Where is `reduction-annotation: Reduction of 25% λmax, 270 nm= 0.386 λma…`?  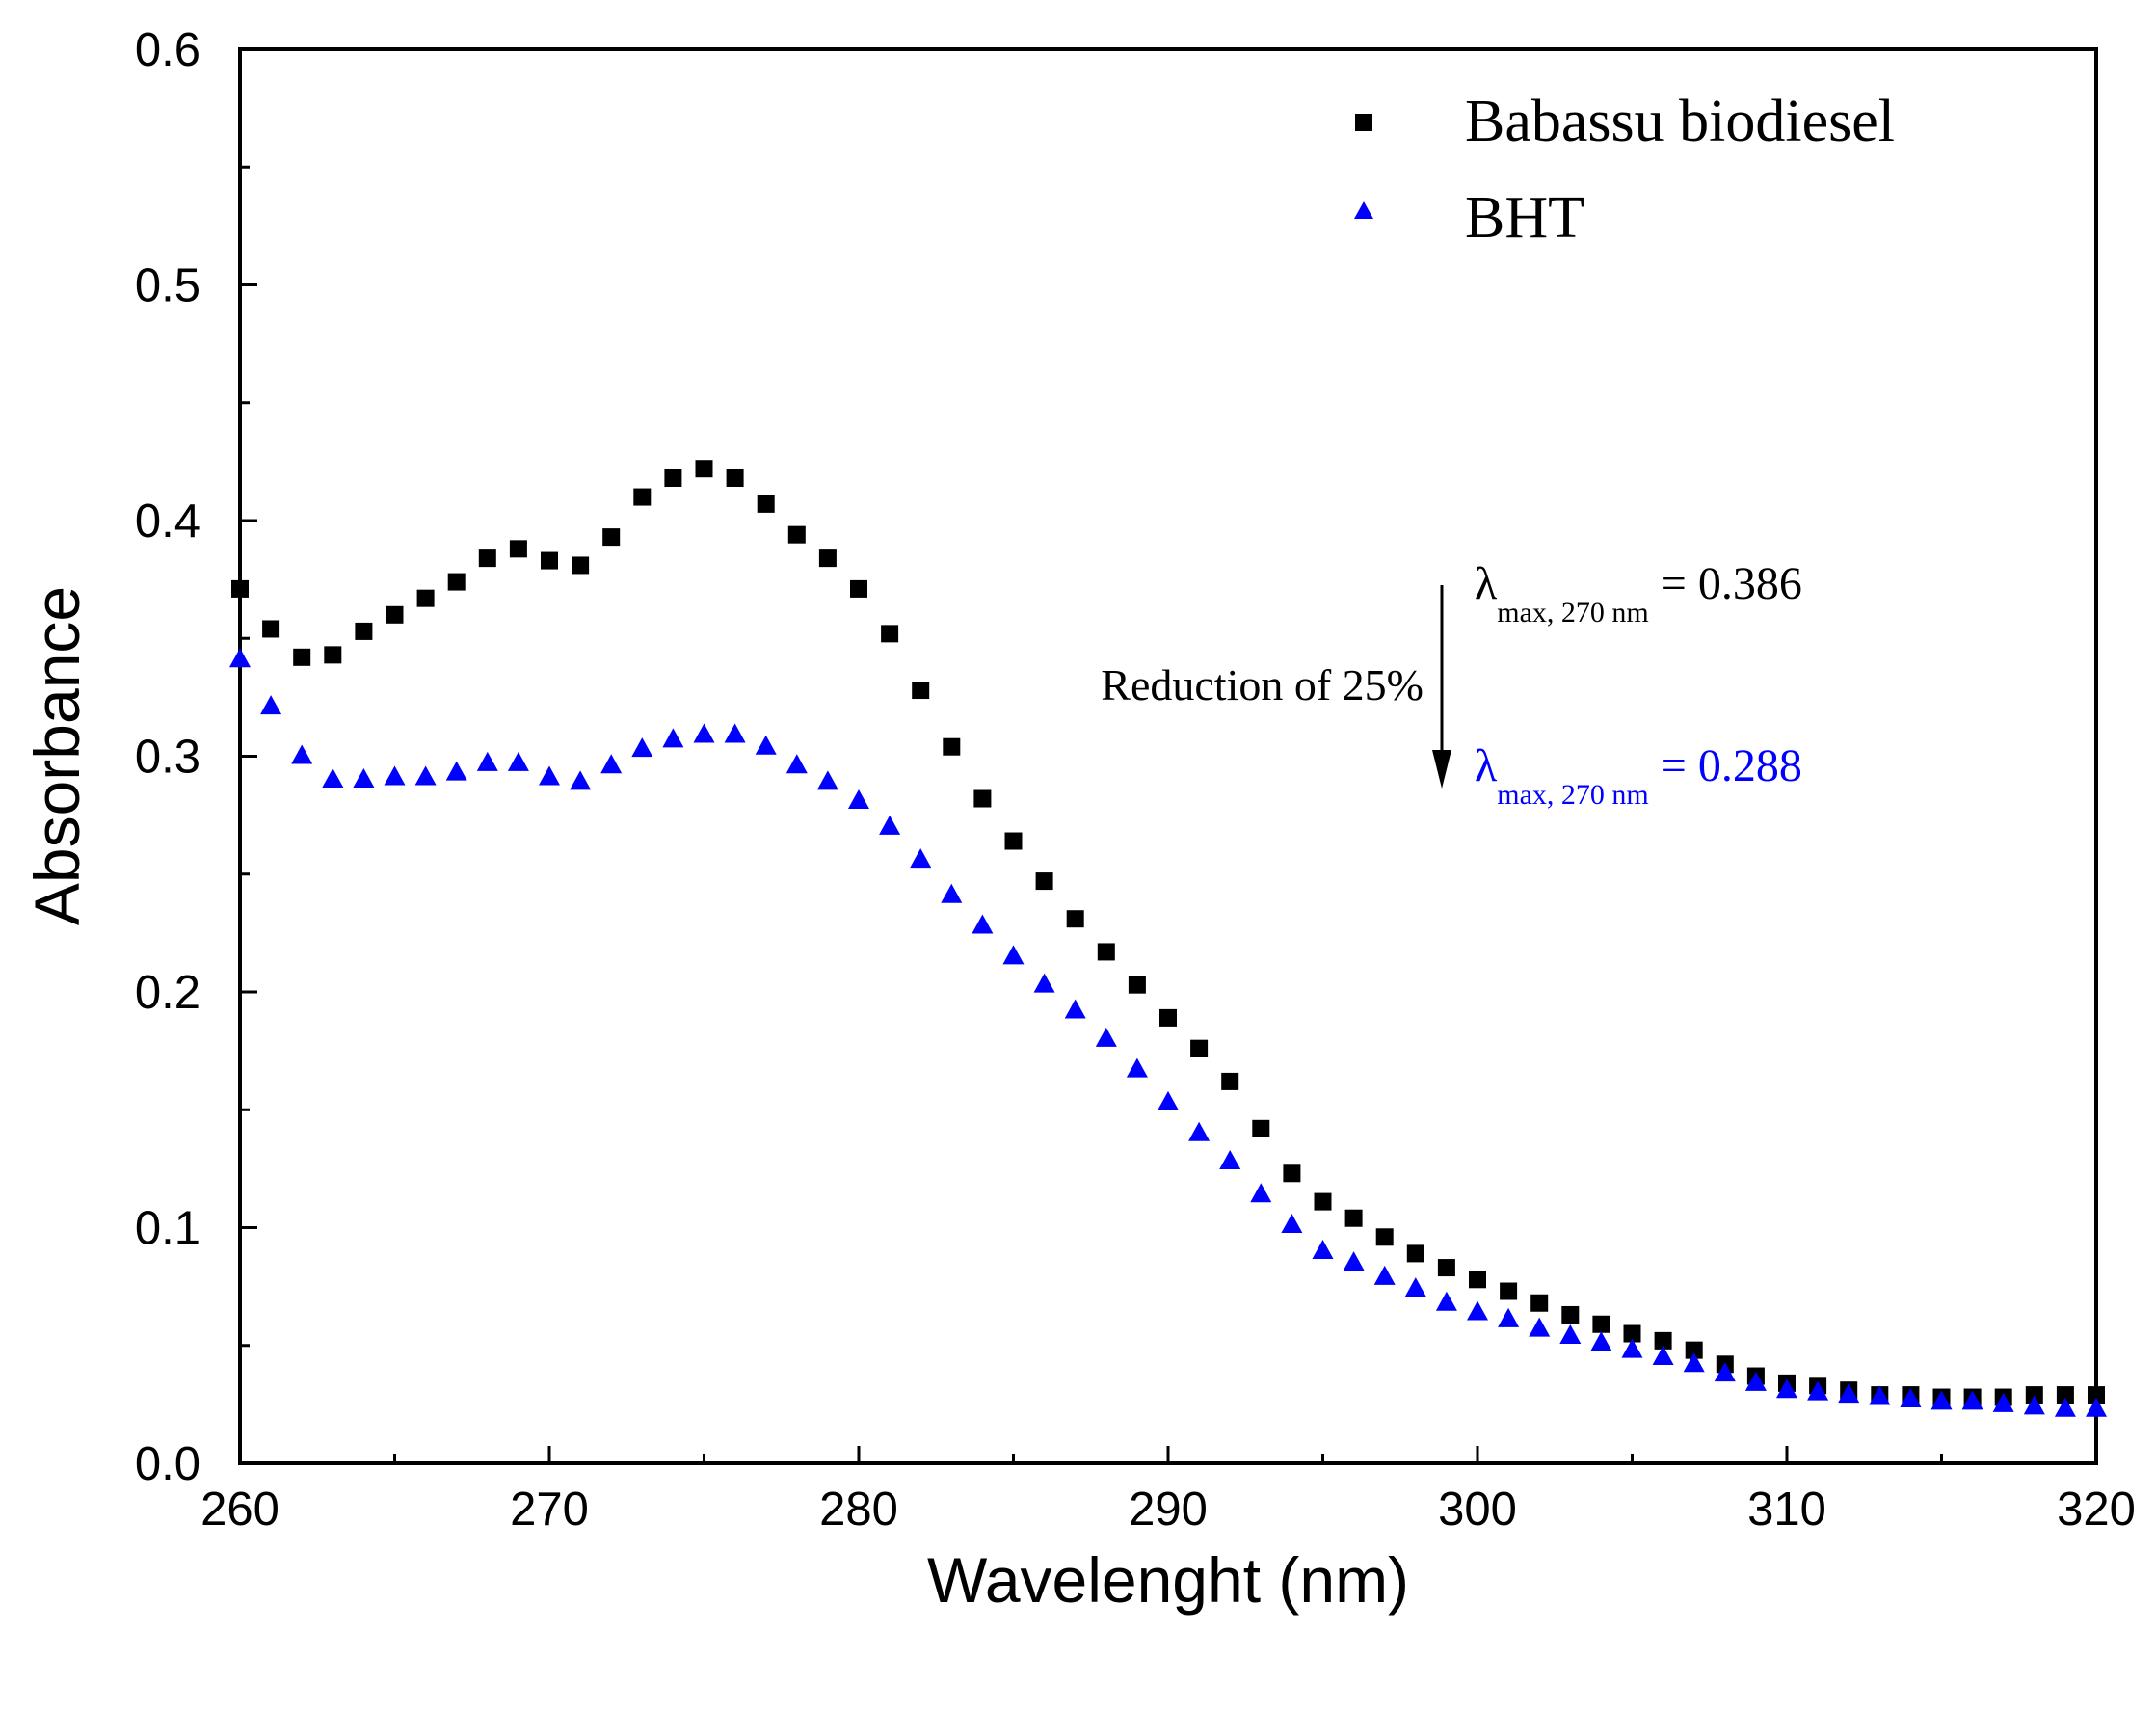
reduction-annotation: Reduction of 25% λmax, 270 nm= 0.386 λma… is located at coordinates (1451, 684).